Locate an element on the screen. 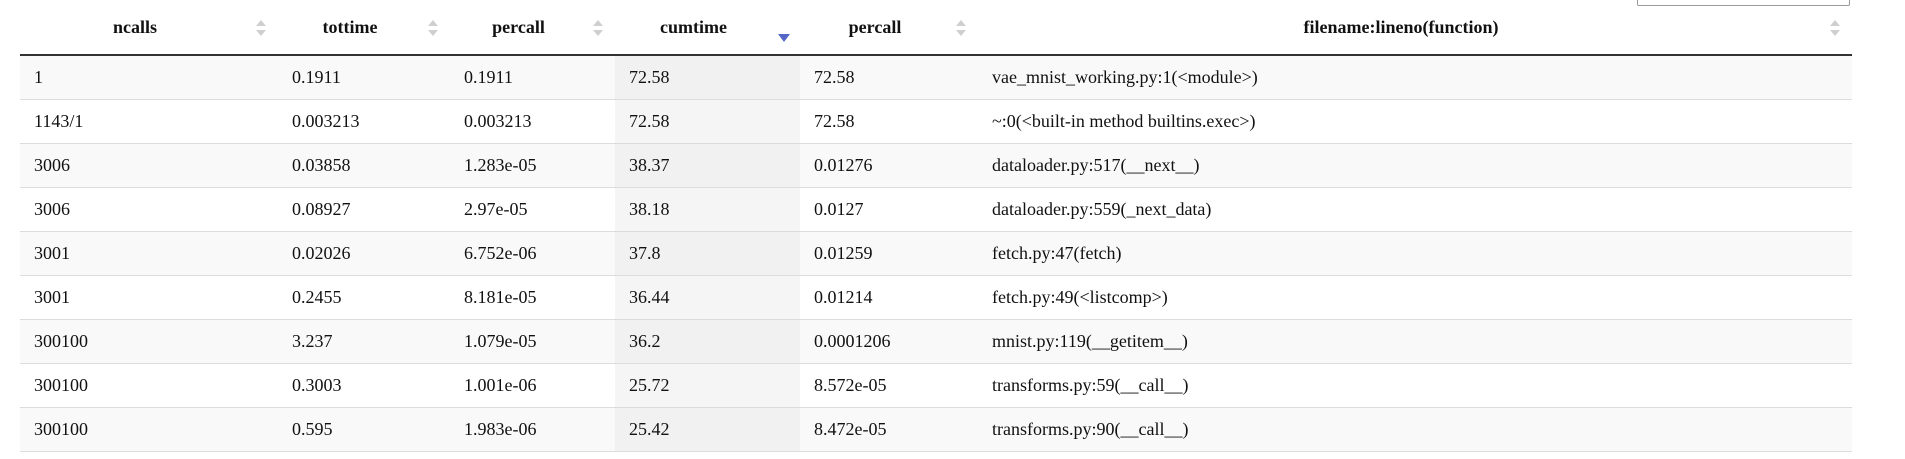  cell-filename-lineno-function: ~:0(<built-in method builtins.exec>) is located at coordinates (1124, 121).